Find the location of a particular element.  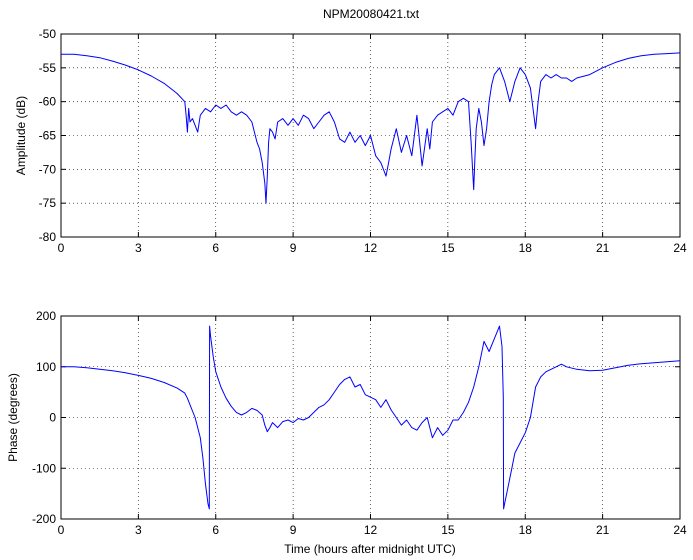

phase-xtick-label: 15 is located at coordinates (448, 530).